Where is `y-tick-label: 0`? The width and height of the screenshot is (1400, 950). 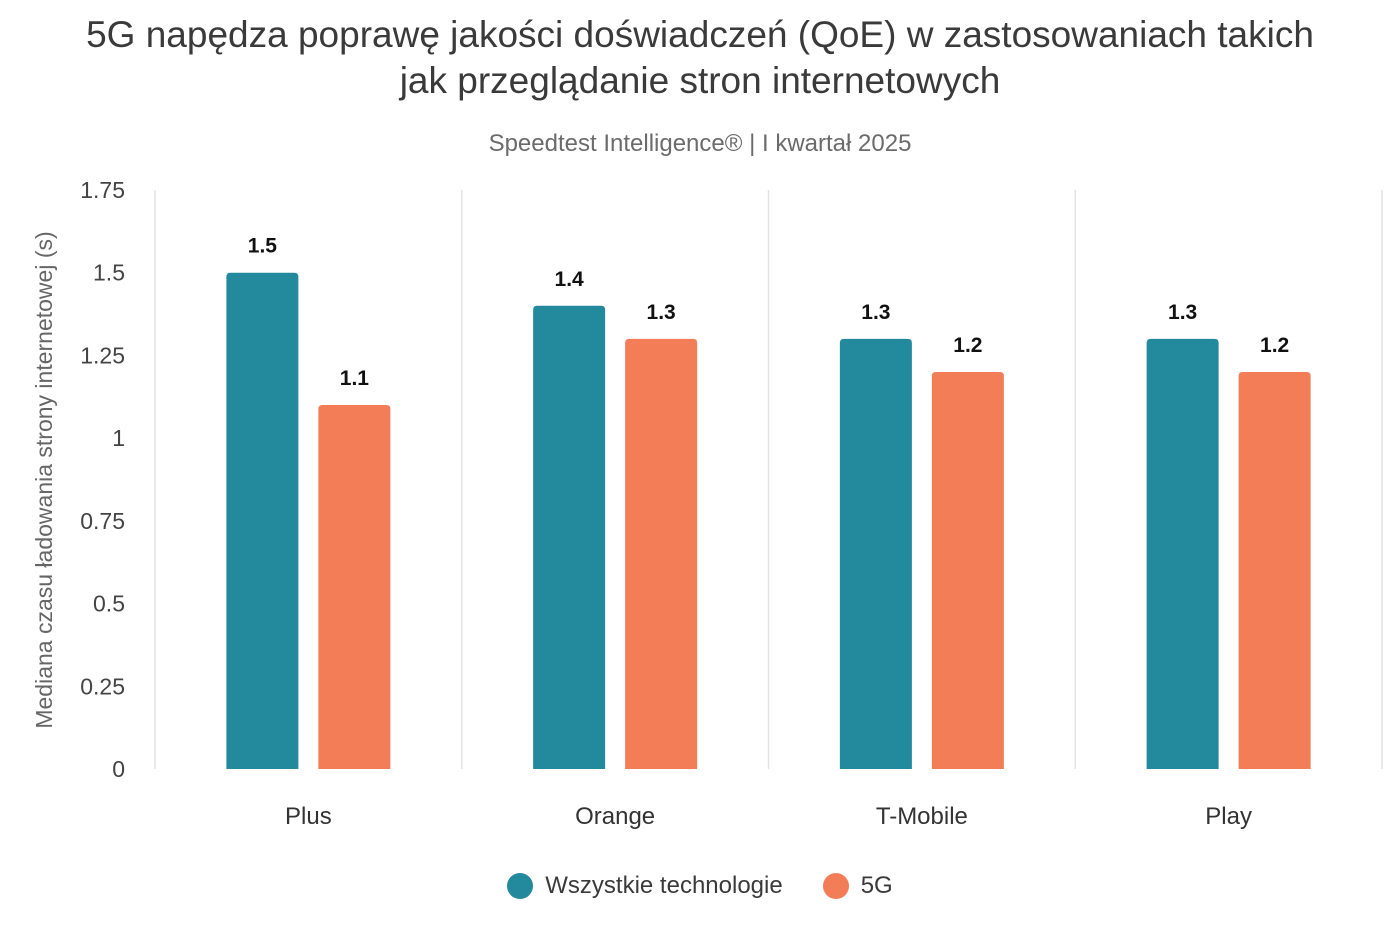
y-tick-label: 0 is located at coordinates (118, 769).